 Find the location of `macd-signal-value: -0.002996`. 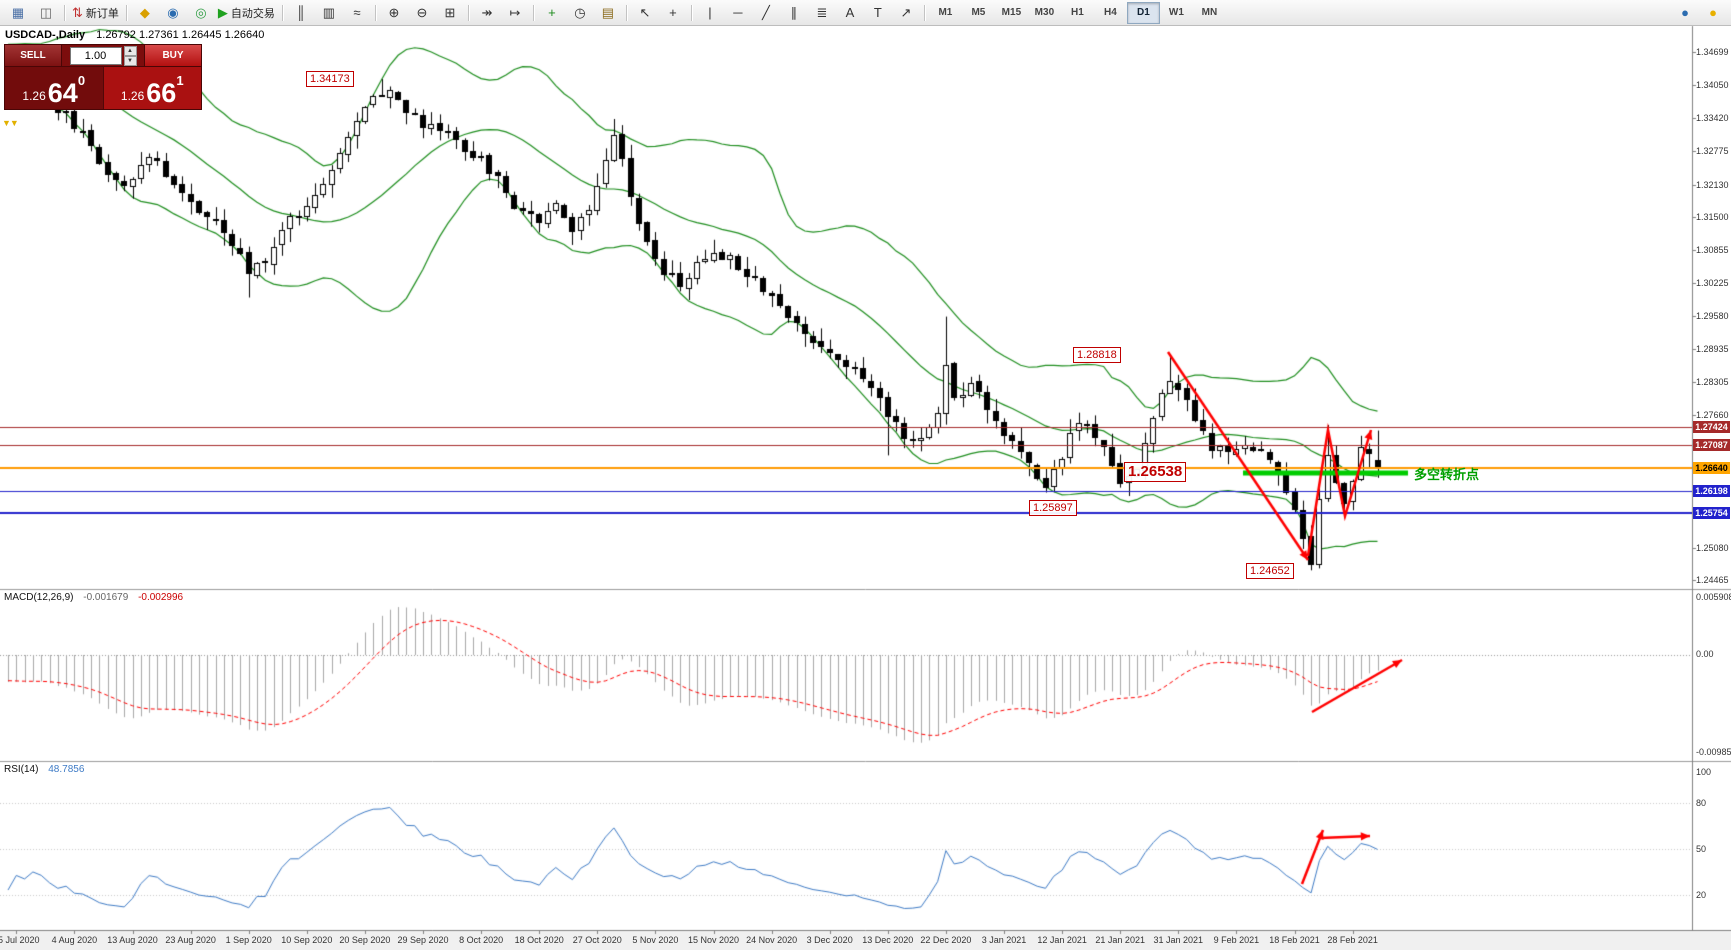

macd-signal-value: -0.002996 is located at coordinates (161, 597).